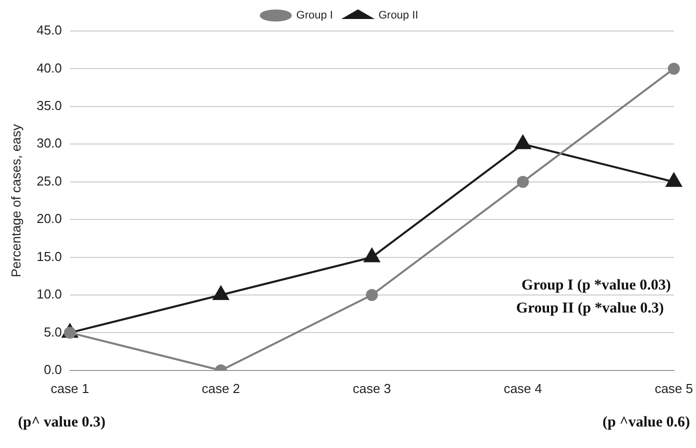 This screenshot has width=696, height=448. Describe the element at coordinates (53, 332) in the screenshot. I see `y-tick-label: 5.0` at that location.